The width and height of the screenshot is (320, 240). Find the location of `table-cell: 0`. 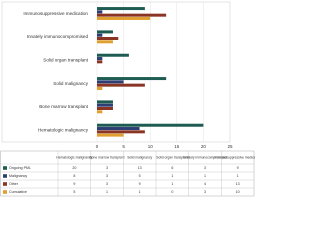

table-cell: 0 is located at coordinates (172, 192).